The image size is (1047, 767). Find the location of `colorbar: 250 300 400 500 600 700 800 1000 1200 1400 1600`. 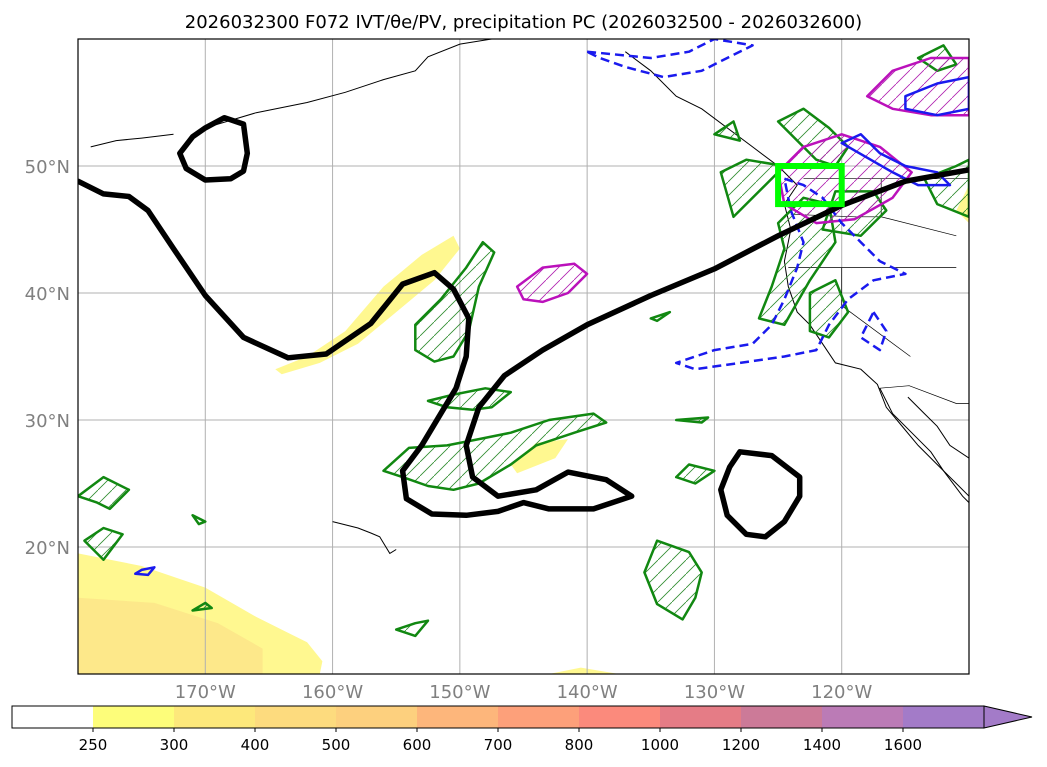

colorbar: 250 300 400 500 600 700 800 1000 1200 1400 1600 is located at coordinates (522, 729).